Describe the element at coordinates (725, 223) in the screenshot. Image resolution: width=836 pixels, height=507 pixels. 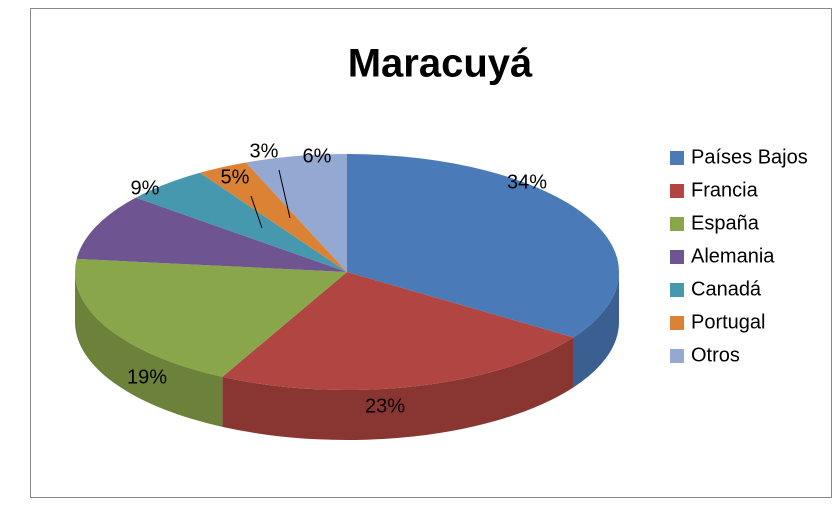
I see `legend-label: España` at that location.